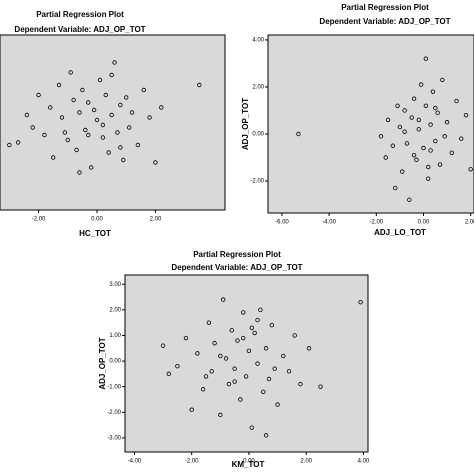 This screenshot has width=474, height=474. Describe the element at coordinates (384, 21) in the screenshot. I see `chart-subtitle: Dependent Variable: ADJ_OP_TOT` at that location.